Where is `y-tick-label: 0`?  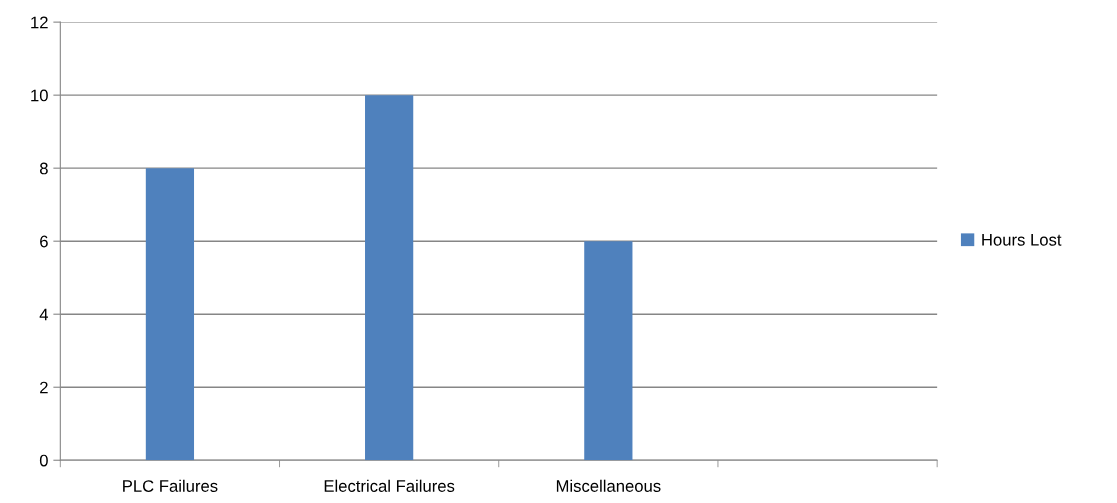
y-tick-label: 0 is located at coordinates (43, 460).